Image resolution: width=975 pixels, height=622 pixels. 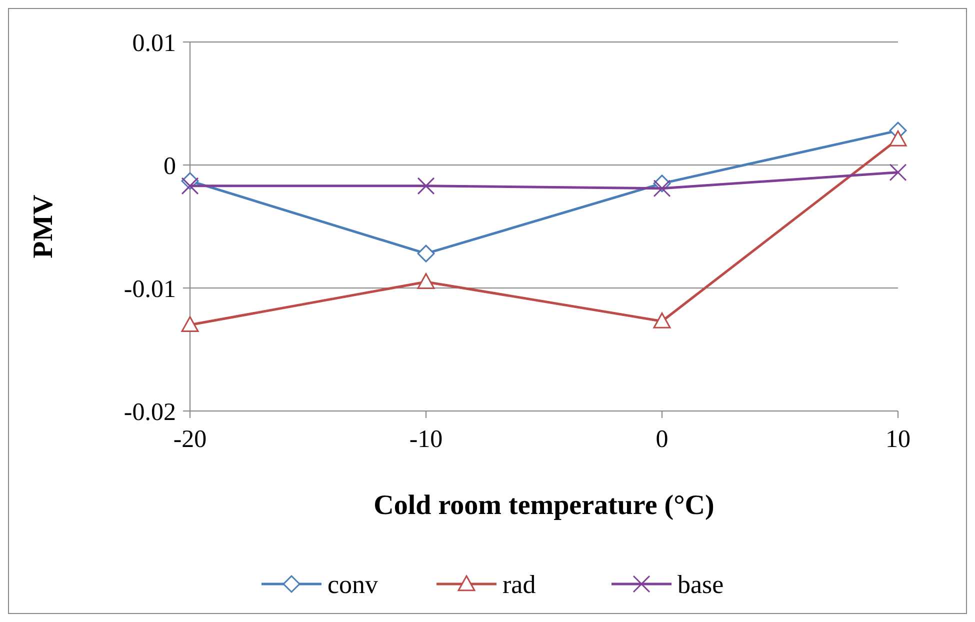 What do you see at coordinates (353, 585) in the screenshot?
I see `legend-label: conv` at bounding box center [353, 585].